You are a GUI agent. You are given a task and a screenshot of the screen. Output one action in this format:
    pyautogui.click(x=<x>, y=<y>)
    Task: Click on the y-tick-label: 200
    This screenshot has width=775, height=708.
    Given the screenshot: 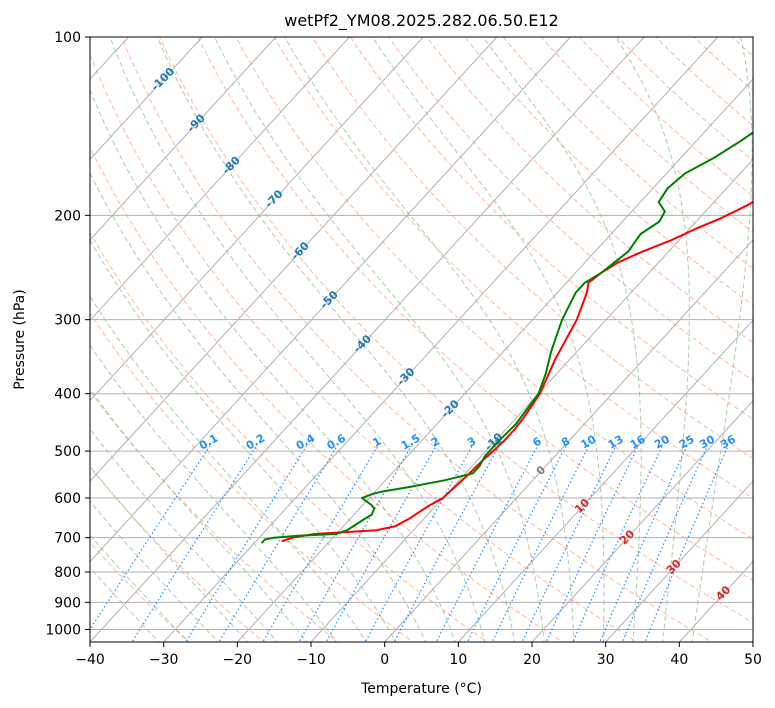 What is the action you would take?
    pyautogui.click(x=67, y=216)
    